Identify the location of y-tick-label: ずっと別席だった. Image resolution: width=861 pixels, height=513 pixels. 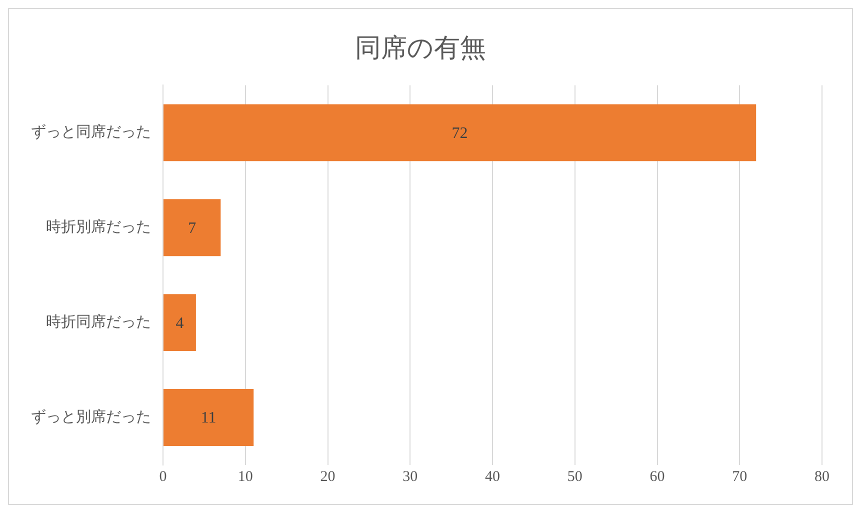
(91, 417).